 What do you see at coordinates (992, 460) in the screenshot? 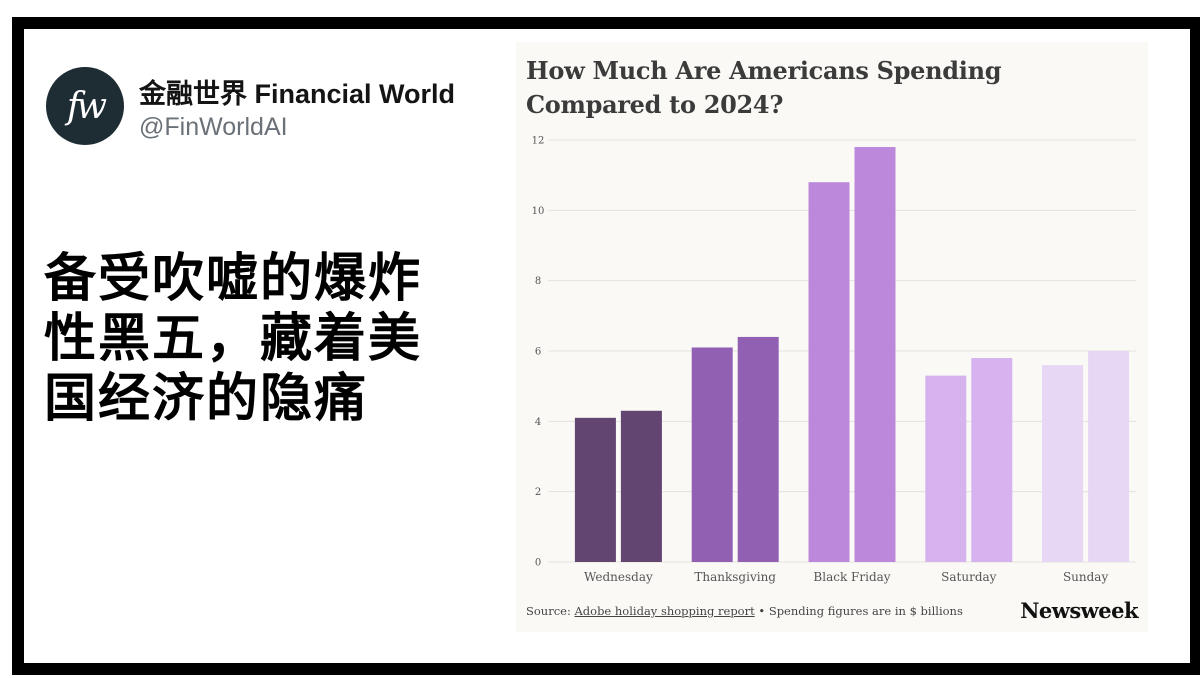
I see `bar-saturday-2025` at bounding box center [992, 460].